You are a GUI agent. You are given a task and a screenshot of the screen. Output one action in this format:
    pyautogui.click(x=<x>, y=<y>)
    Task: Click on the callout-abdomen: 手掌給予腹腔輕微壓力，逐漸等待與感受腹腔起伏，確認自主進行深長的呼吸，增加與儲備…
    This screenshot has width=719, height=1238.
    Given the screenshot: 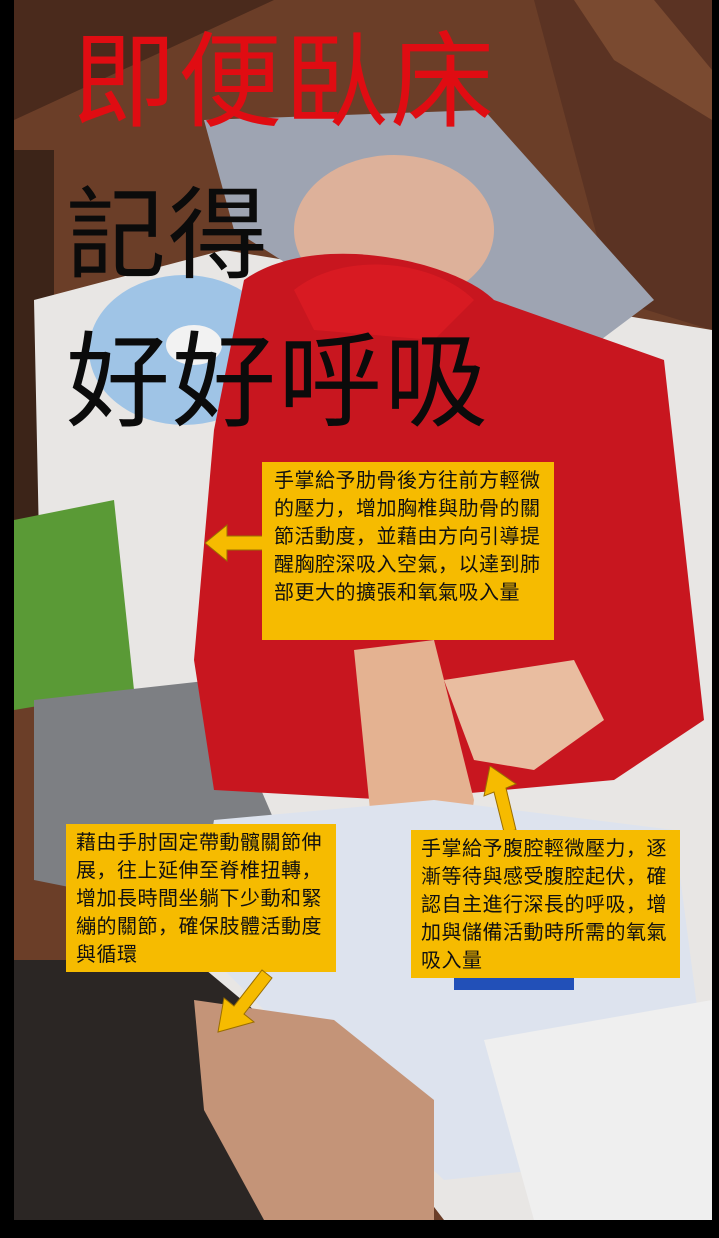 What is the action you would take?
    pyautogui.click(x=545, y=904)
    